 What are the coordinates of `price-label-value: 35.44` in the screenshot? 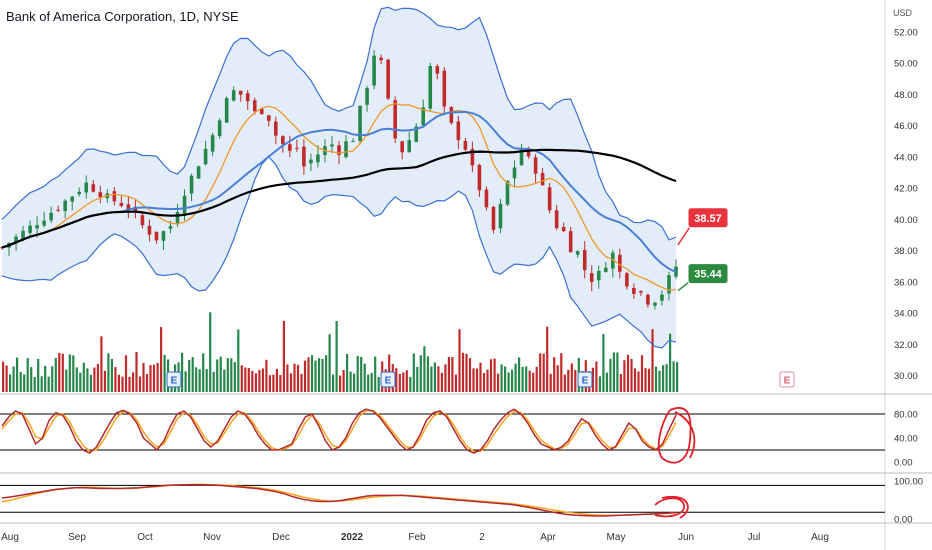 It's located at (708, 275).